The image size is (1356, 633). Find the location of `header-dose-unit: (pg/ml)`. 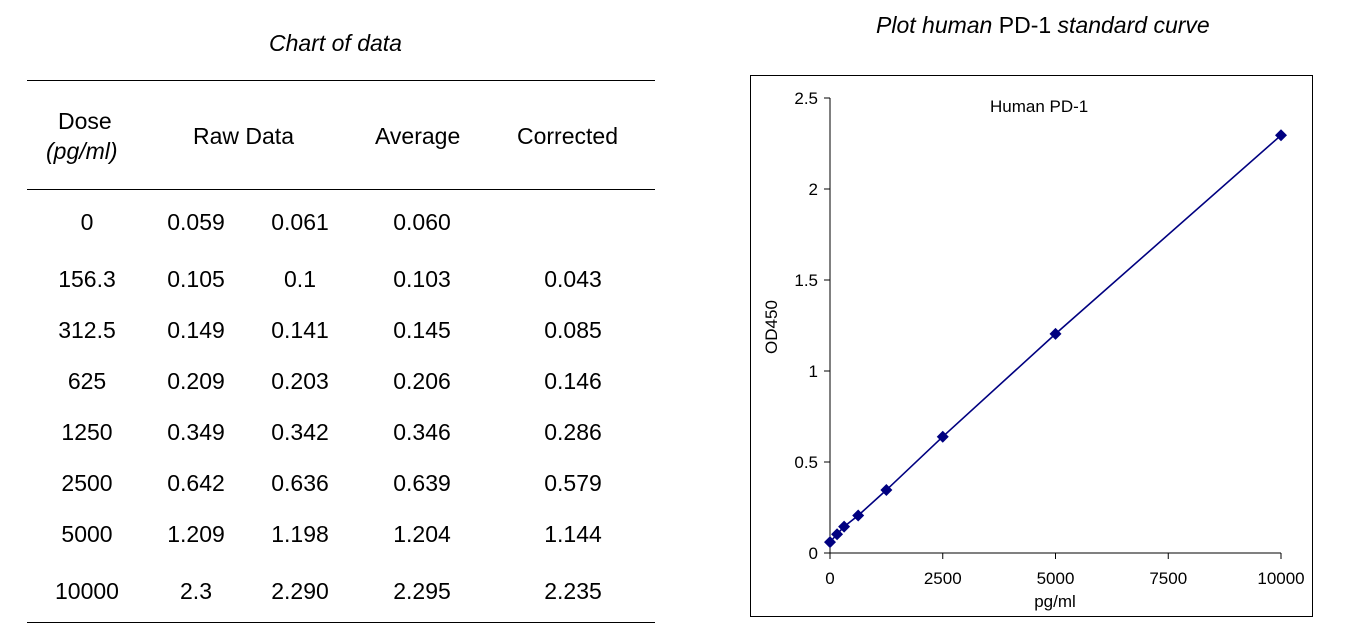

header-dose-unit: (pg/ml) is located at coordinates (82, 151).